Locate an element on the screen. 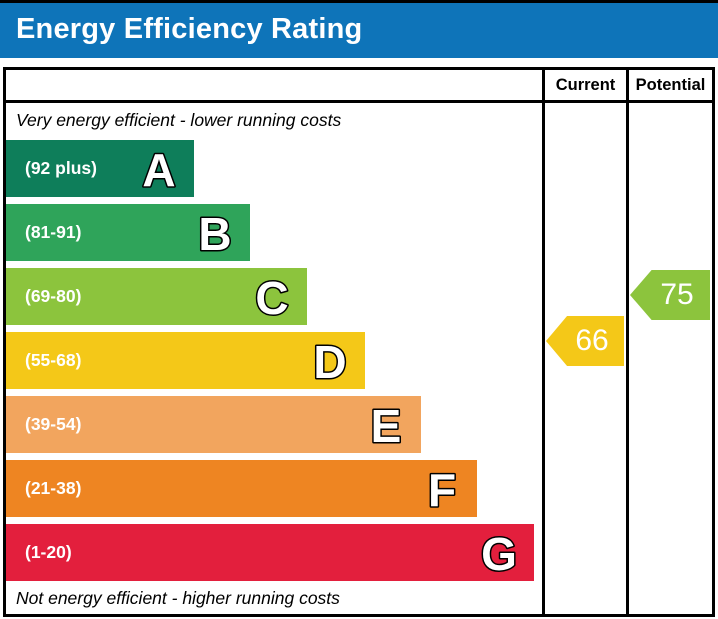 The width and height of the screenshot is (718, 619). svg-text: B is located at coordinates (215, 233).